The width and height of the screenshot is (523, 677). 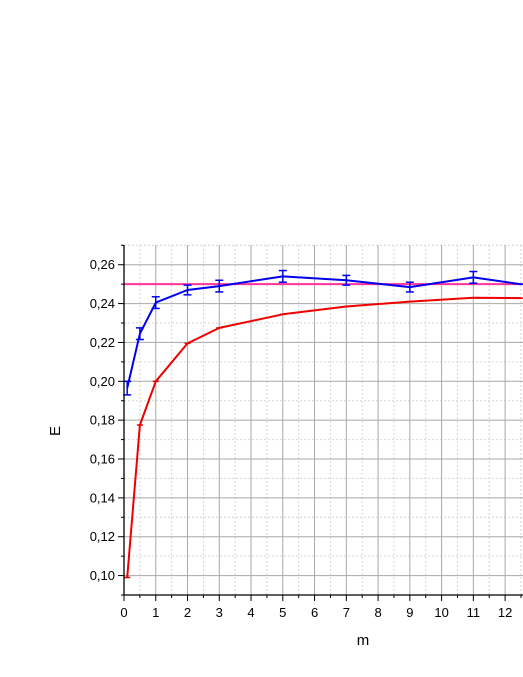 What do you see at coordinates (250, 612) in the screenshot?
I see `x-tick-label: 4` at bounding box center [250, 612].